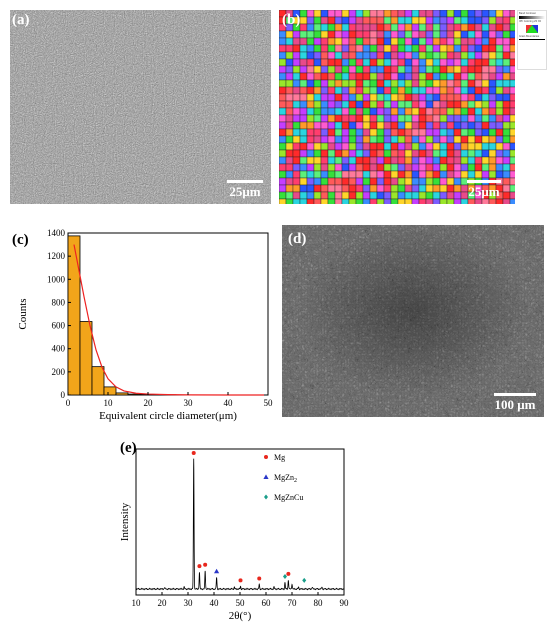 The image size is (550, 635). I want to click on scale-bar-d: 100 μm, so click(515, 403).